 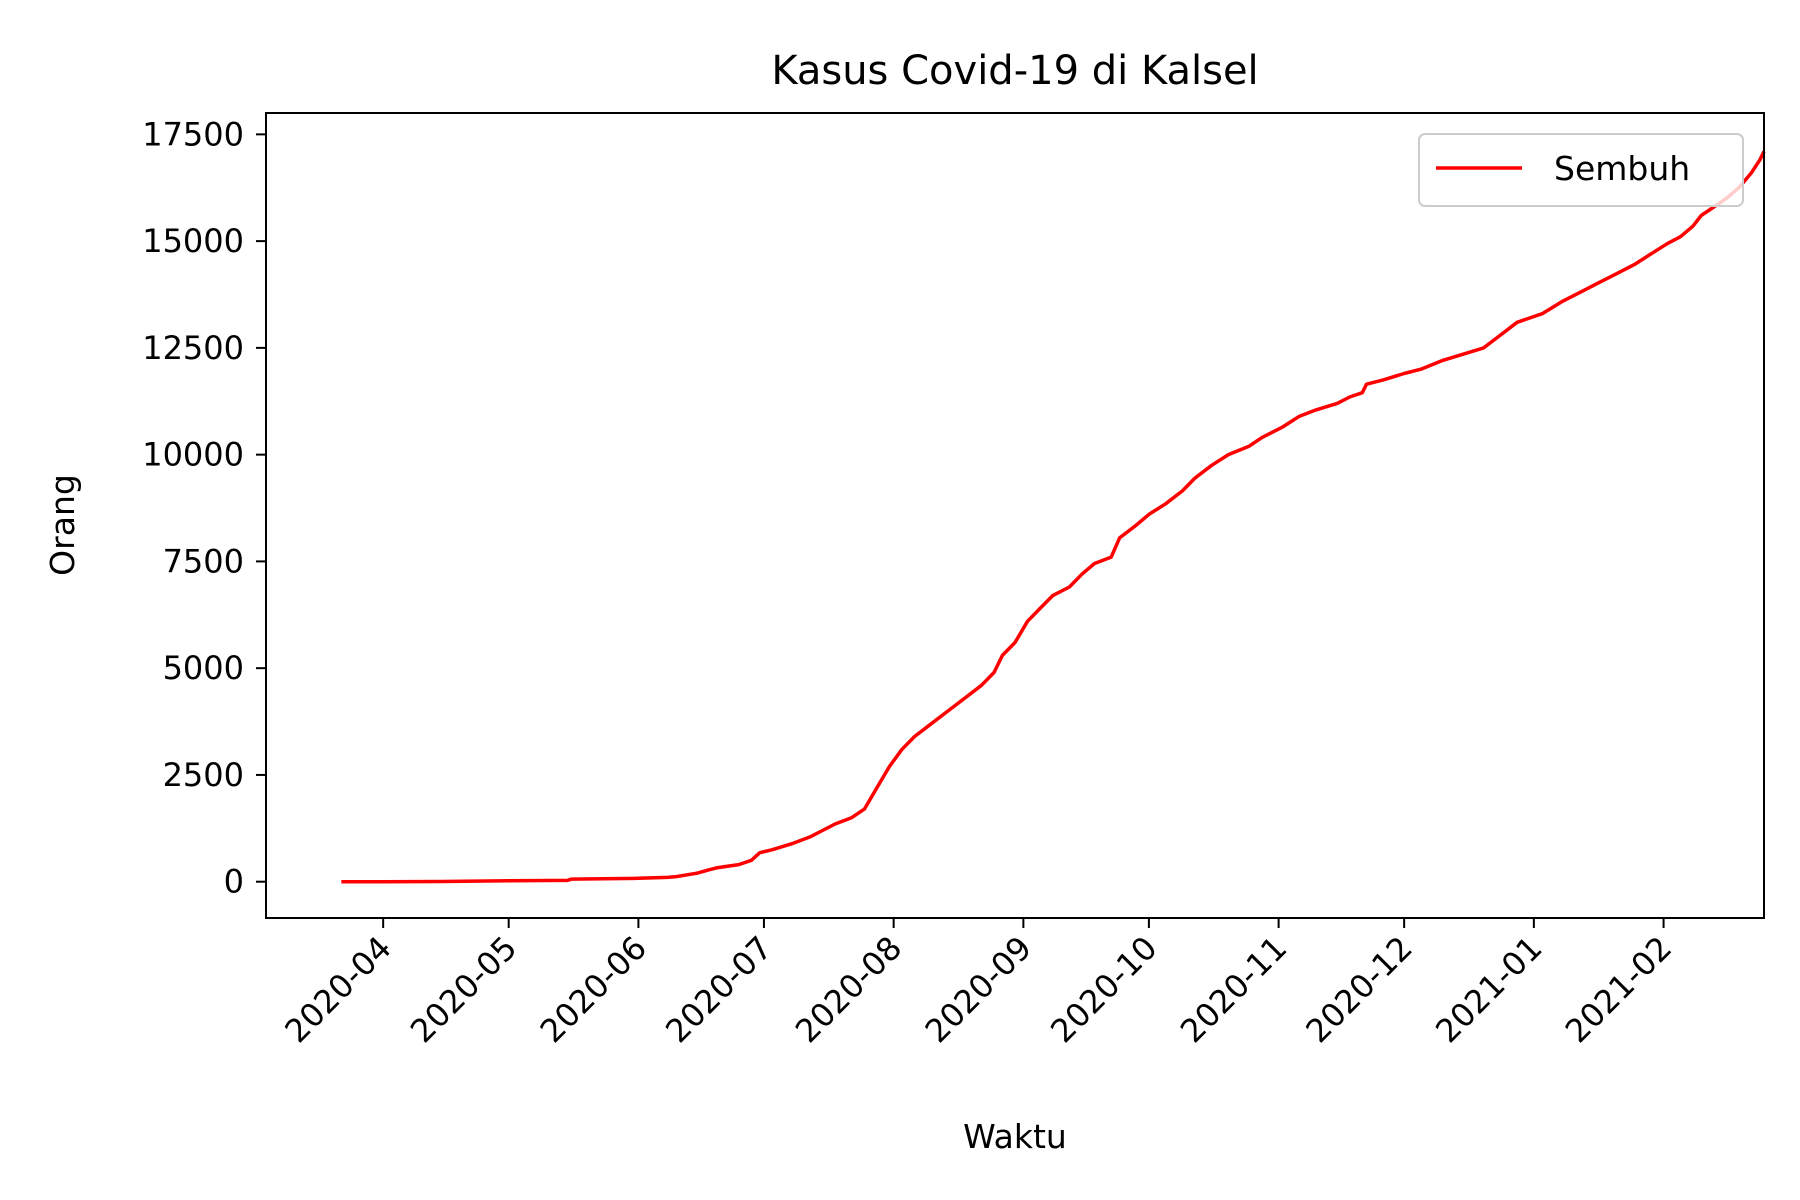 I want to click on y-tick-label-7500: 7500, so click(x=203, y=561).